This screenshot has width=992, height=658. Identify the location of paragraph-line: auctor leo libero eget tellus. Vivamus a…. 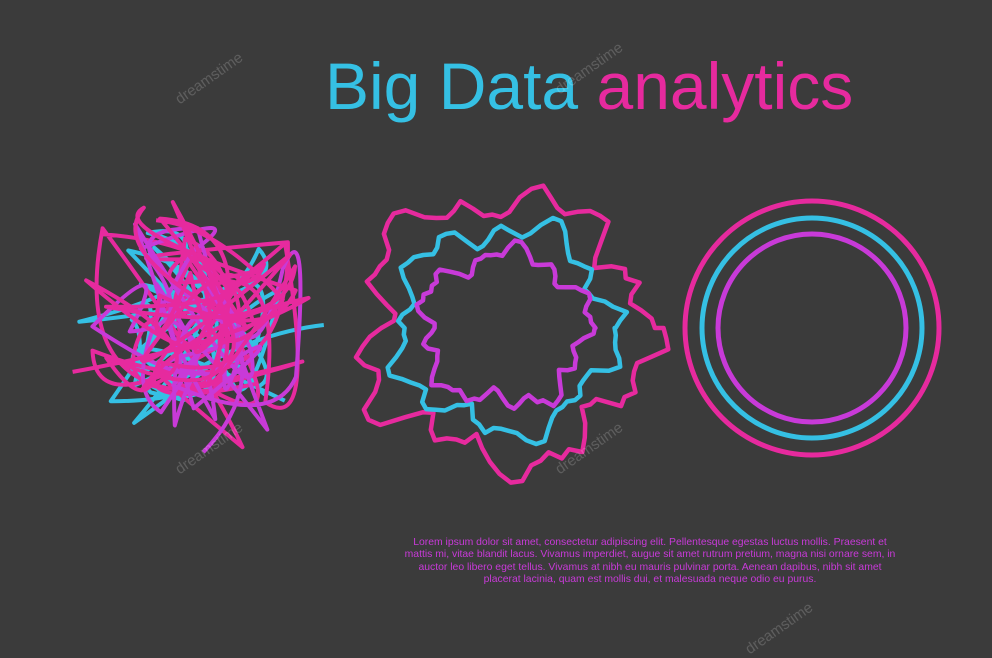
(650, 567).